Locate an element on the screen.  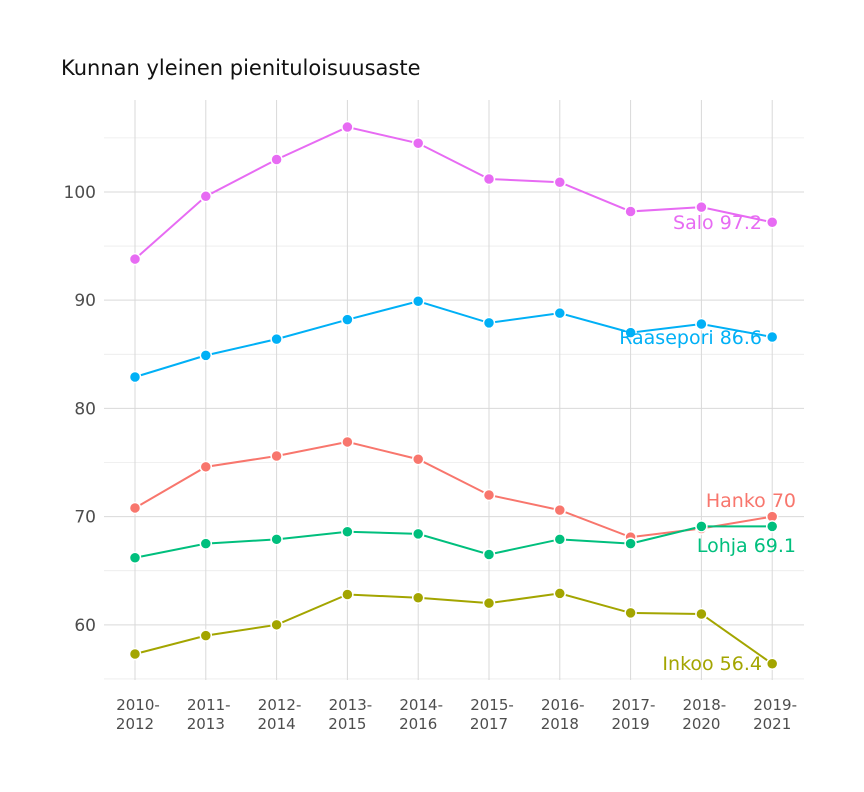
series-line-hanko is located at coordinates (453, 489).